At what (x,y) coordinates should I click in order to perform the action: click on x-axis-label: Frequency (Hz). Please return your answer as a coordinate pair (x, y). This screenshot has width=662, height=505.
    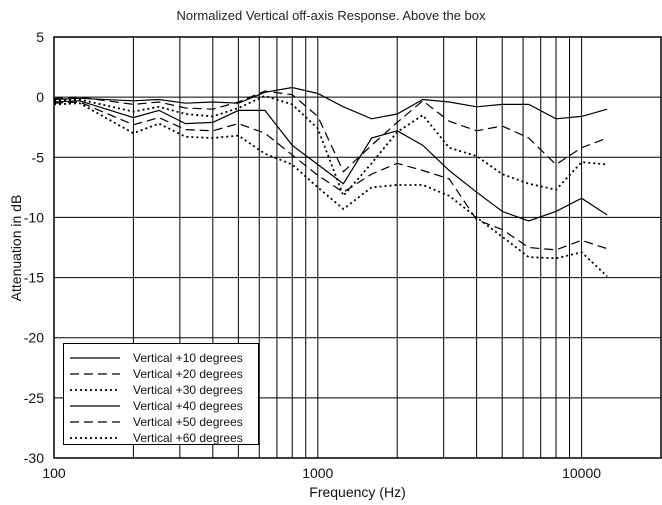
    Looking at the image, I should click on (357, 492).